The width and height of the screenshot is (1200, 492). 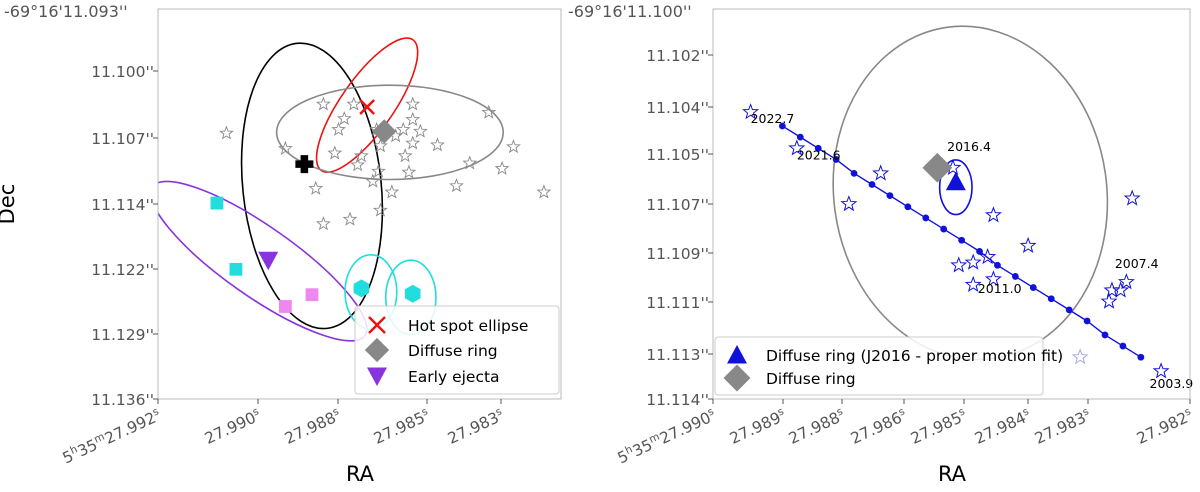 What do you see at coordinates (758, 426) in the screenshot?
I see `x-tick-label: 27.989s` at bounding box center [758, 426].